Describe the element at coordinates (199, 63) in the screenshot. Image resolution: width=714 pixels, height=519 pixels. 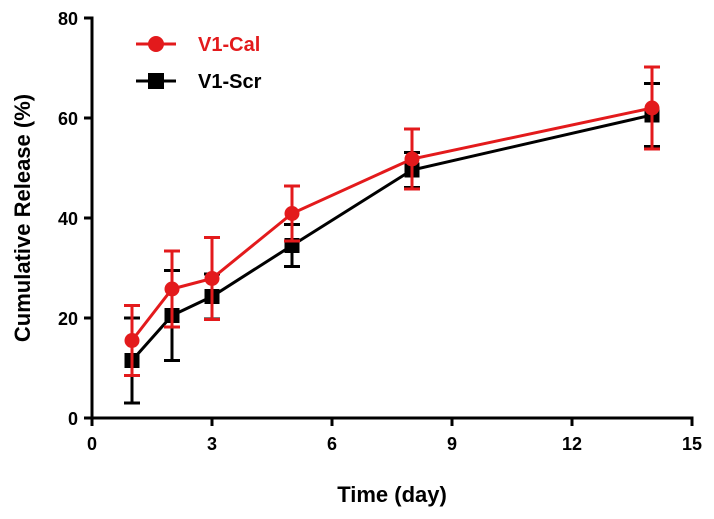
I see `legend: V1-Cal V1-Scr` at that location.